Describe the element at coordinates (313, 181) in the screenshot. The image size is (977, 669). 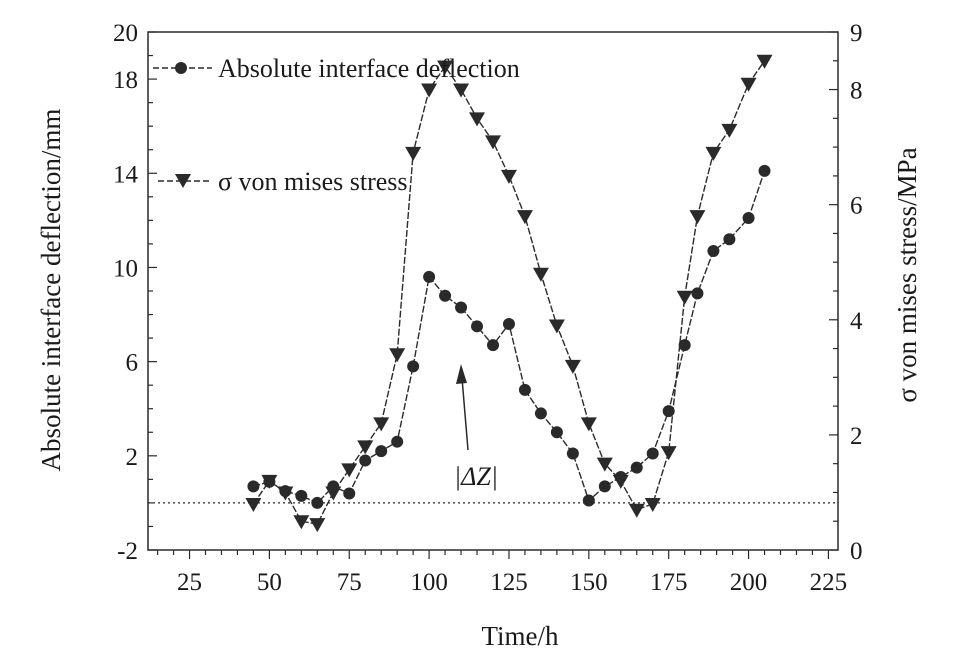
I see `legend-label-stress: σ von mises stress` at that location.